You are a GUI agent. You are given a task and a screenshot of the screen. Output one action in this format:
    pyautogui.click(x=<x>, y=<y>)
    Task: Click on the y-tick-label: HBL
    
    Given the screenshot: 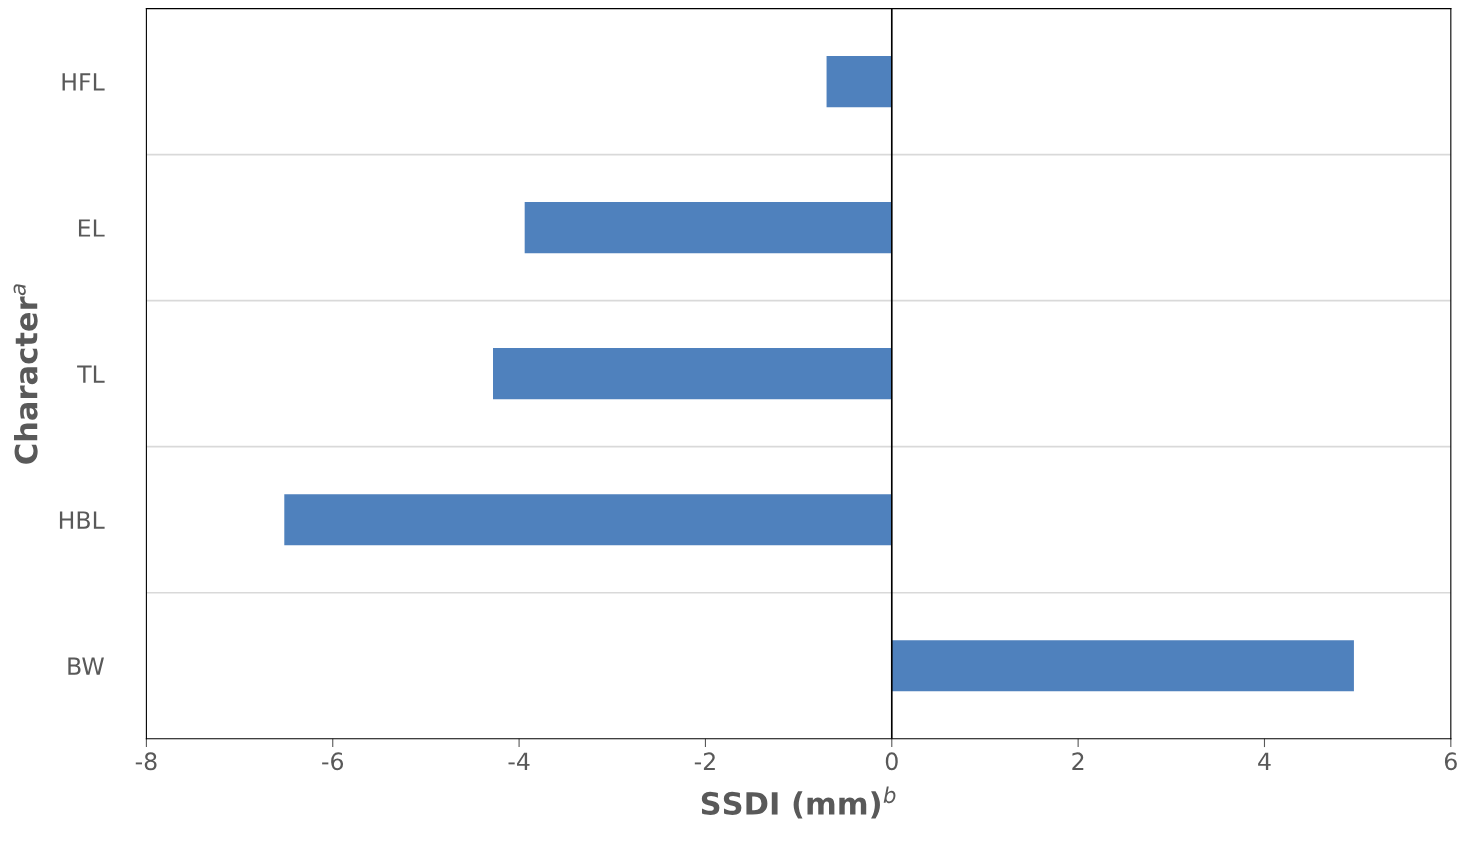 What is the action you would take?
    pyautogui.click(x=82, y=520)
    